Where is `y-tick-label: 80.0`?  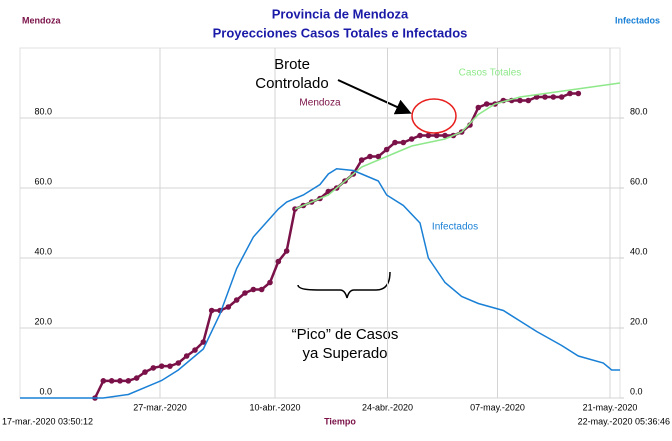
y-tick-label: 80.0 is located at coordinates (43, 111).